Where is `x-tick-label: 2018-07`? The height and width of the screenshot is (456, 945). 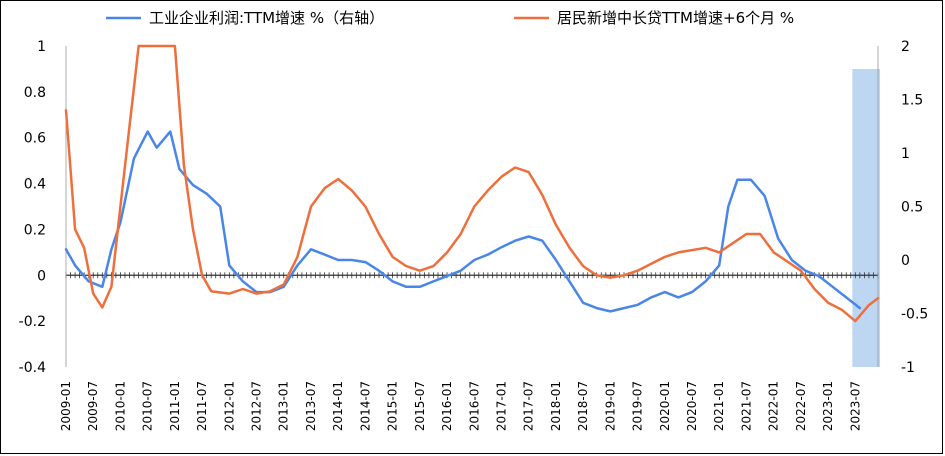
x-tick-label: 2018-07 is located at coordinates (583, 406).